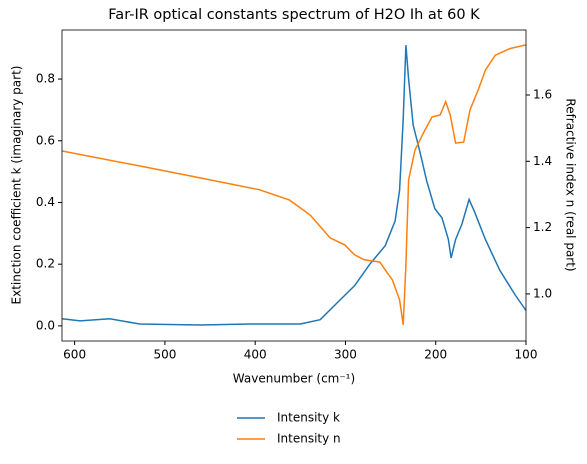  Describe the element at coordinates (571, 184) in the screenshot. I see `y2-axis-label: Refractive index n (real part)` at that location.